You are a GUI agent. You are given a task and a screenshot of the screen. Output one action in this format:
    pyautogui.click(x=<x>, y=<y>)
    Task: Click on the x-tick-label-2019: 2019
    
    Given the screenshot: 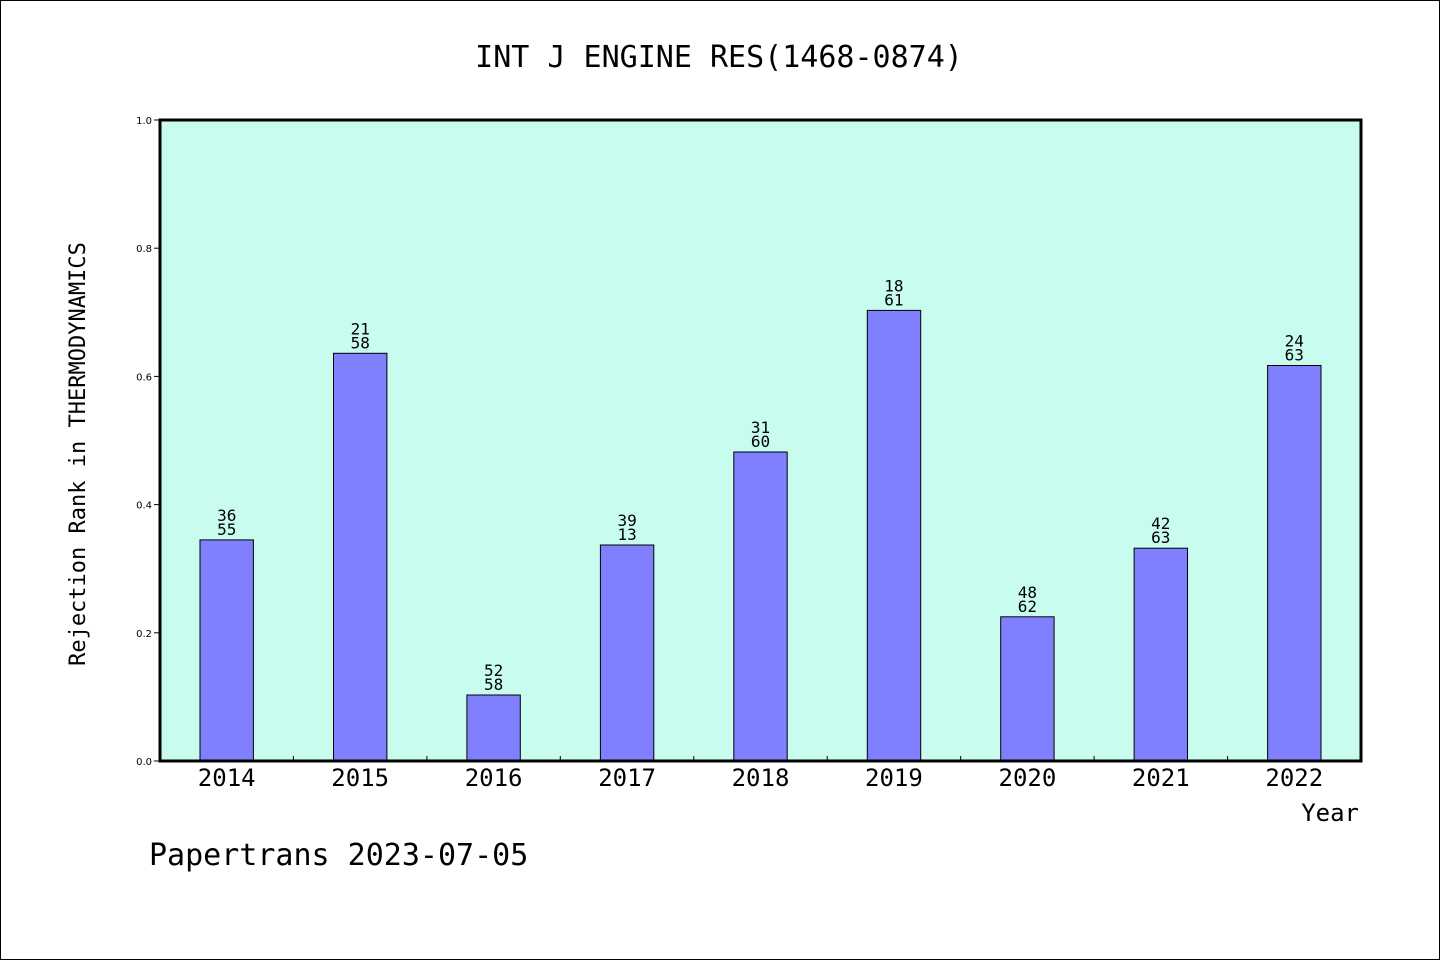 What is the action you would take?
    pyautogui.click(x=894, y=778)
    